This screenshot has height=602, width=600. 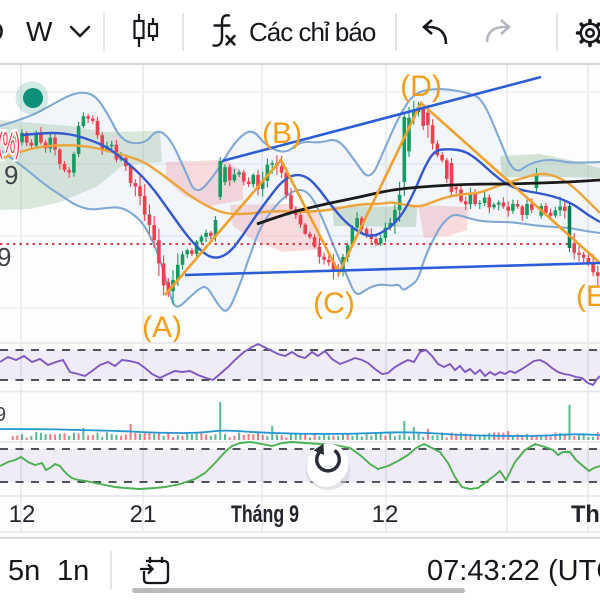 I want to click on svg-text: (E), so click(x=588, y=296).